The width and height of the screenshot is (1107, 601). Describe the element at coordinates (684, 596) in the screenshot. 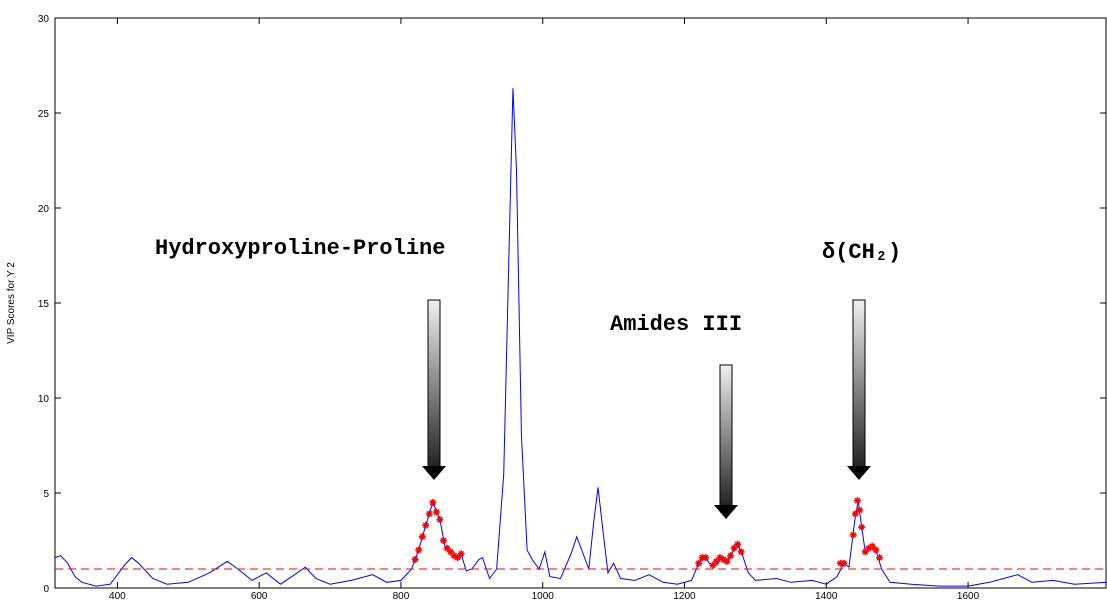

I see `x-tick-label: 1200` at that location.